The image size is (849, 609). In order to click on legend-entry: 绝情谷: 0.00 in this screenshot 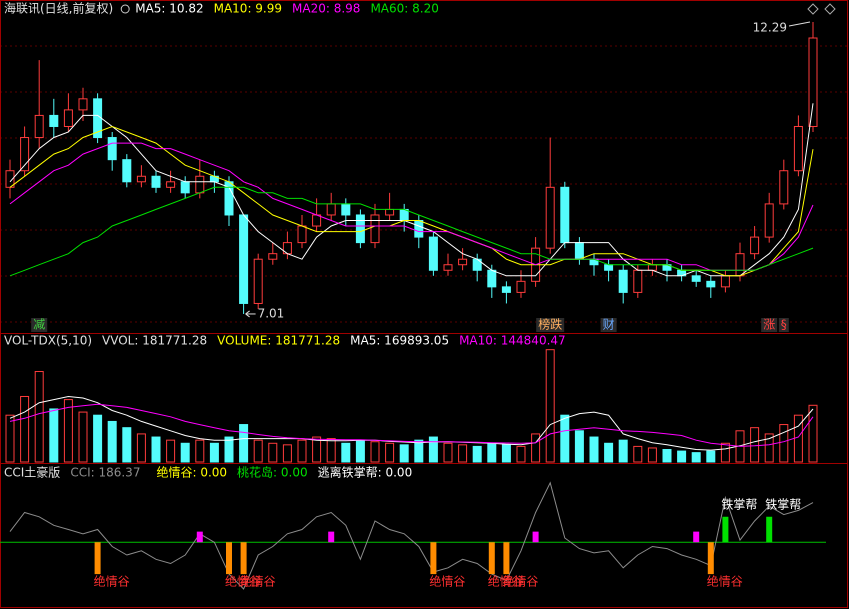, I will do `click(191, 472)`.